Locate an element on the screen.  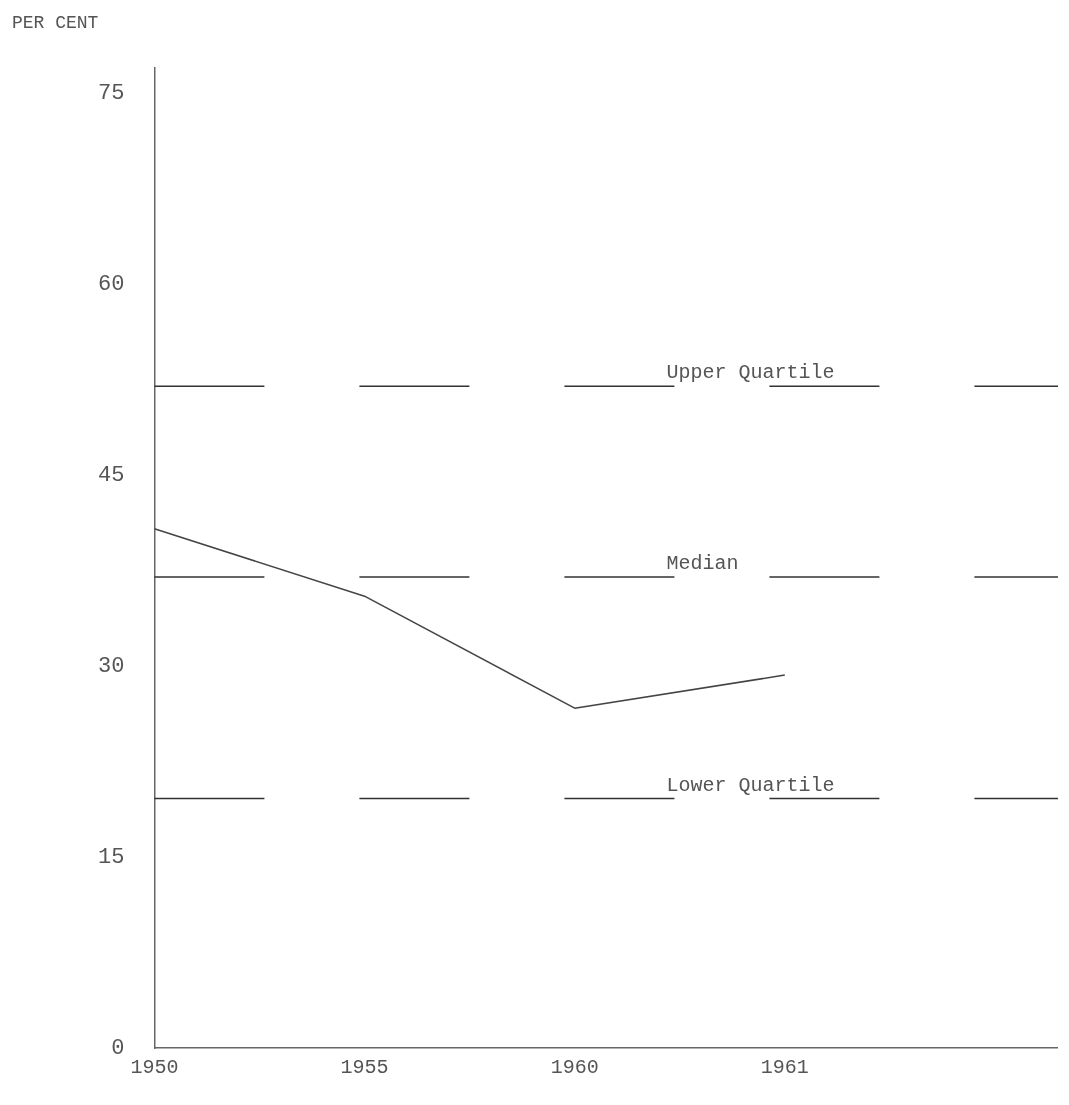
y-tick-label: 0 is located at coordinates (118, 1048).